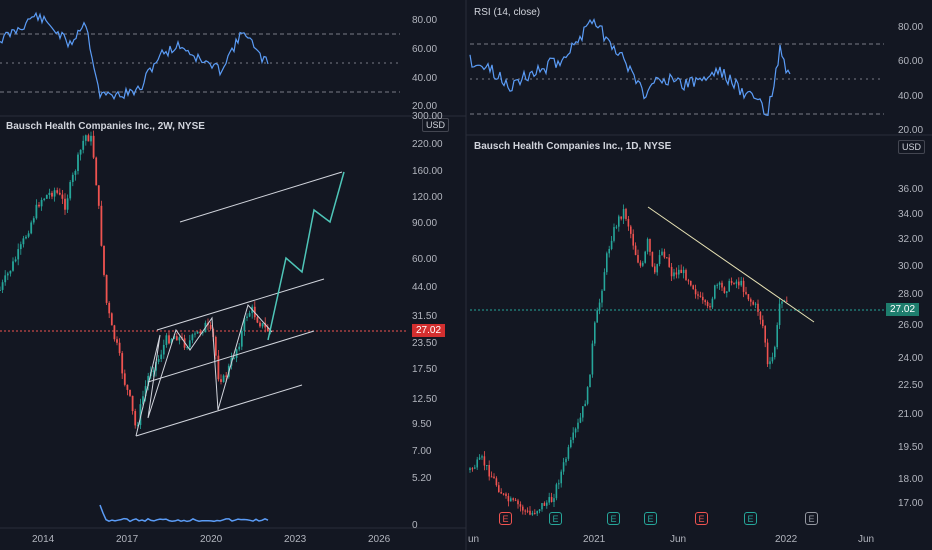 This screenshot has width=932, height=550. What do you see at coordinates (912, 147) in the screenshot?
I see `right-currency-badge: USD` at bounding box center [912, 147].